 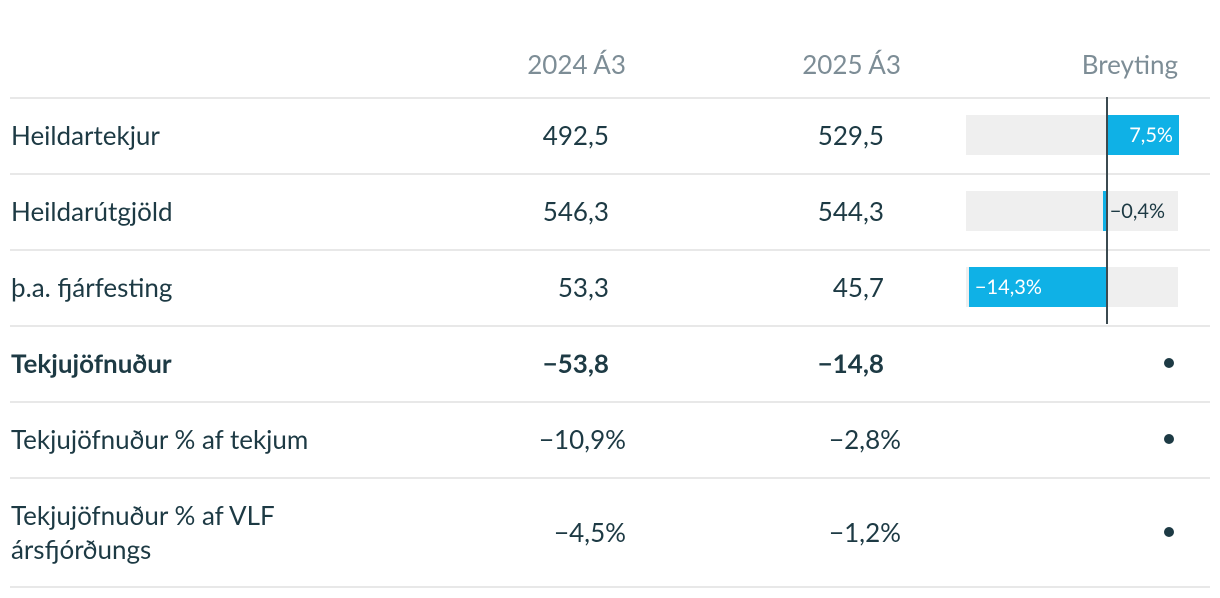 What do you see at coordinates (582, 439) in the screenshot?
I see `cell-value: −10,9%` at bounding box center [582, 439].